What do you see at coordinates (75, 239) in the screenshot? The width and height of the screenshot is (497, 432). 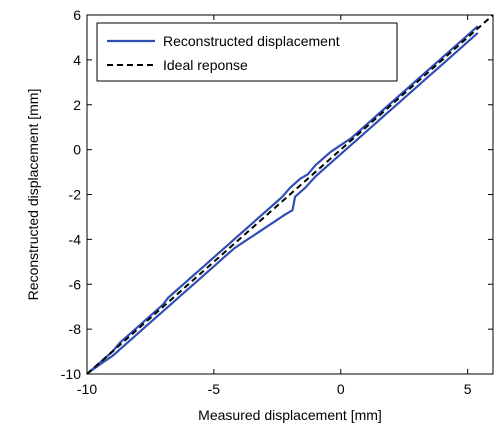 I see `y-tick-label: -4` at bounding box center [75, 239].